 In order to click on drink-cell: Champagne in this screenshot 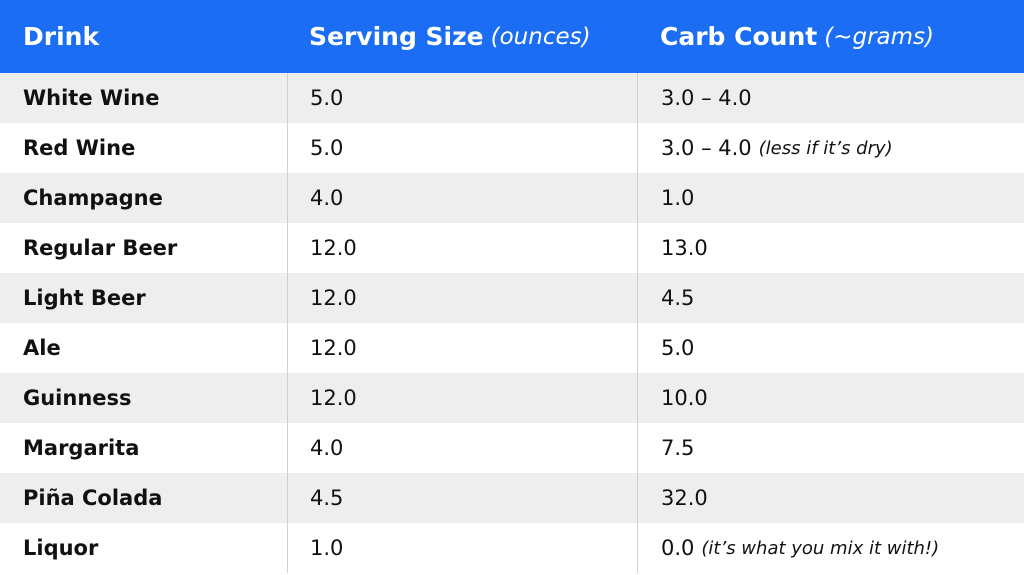, I will do `click(143, 198)`.